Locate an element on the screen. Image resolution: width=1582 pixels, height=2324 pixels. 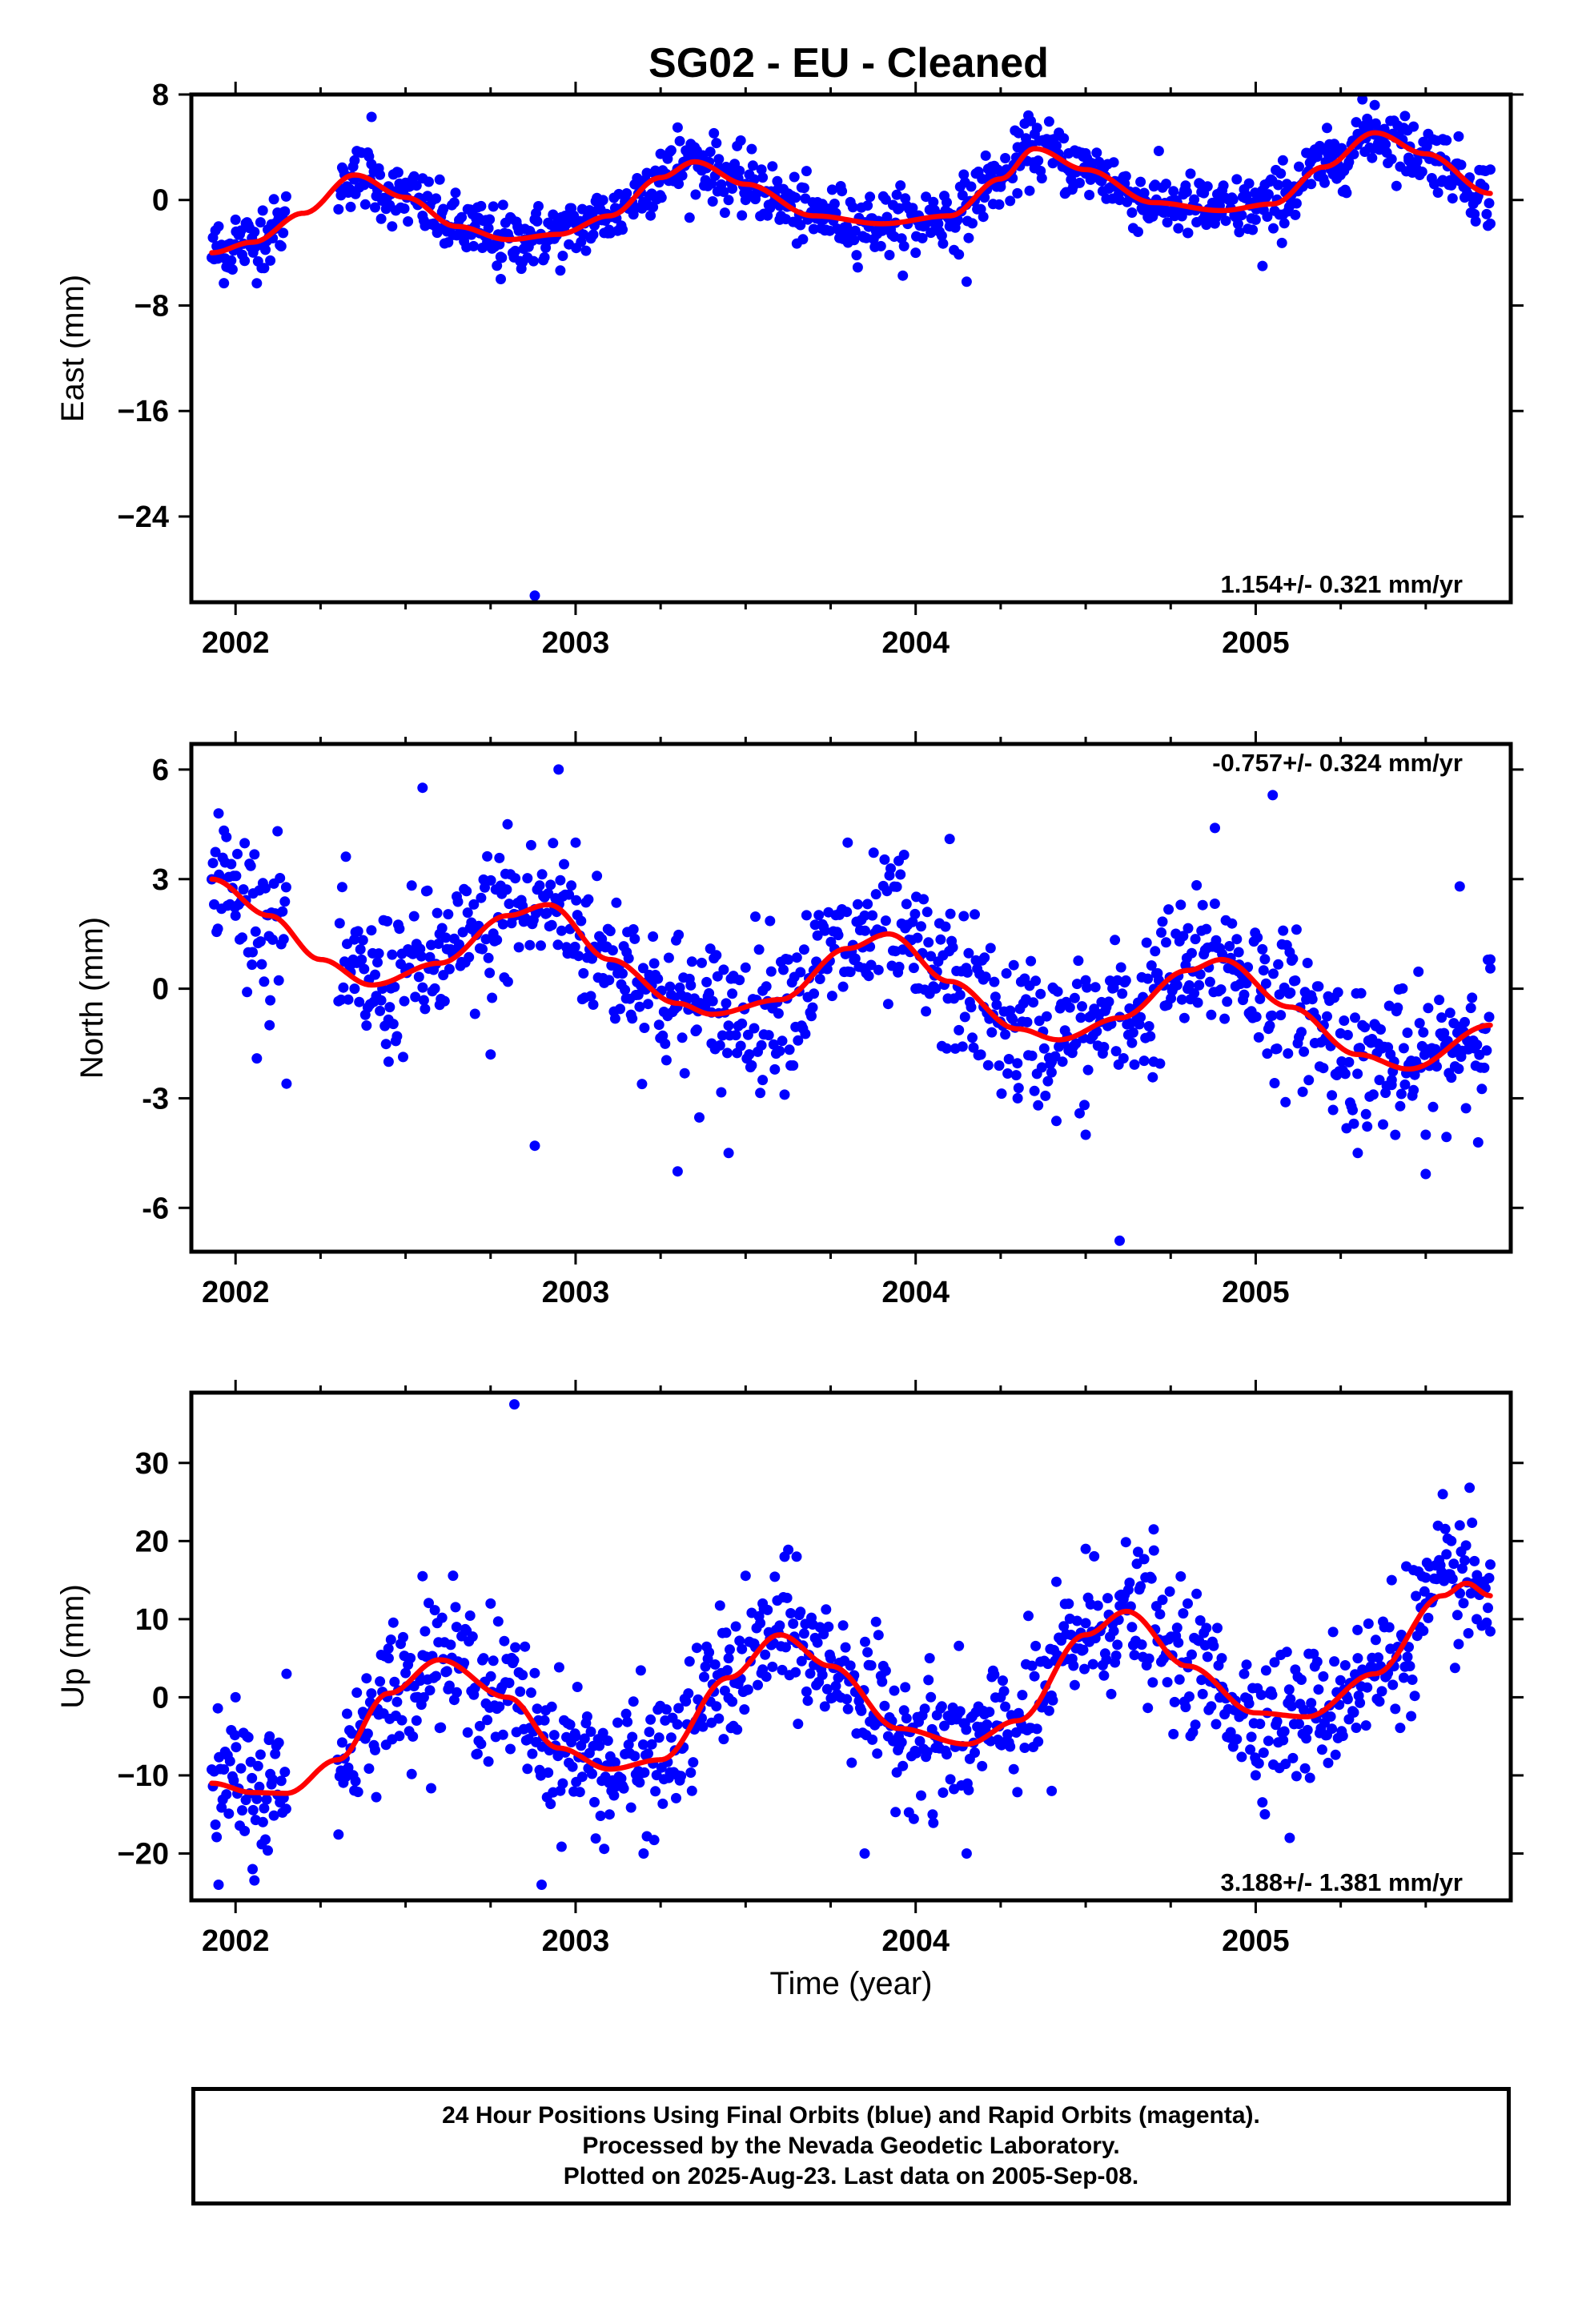
east-ytick-label: 0 is located at coordinates (161, 201).